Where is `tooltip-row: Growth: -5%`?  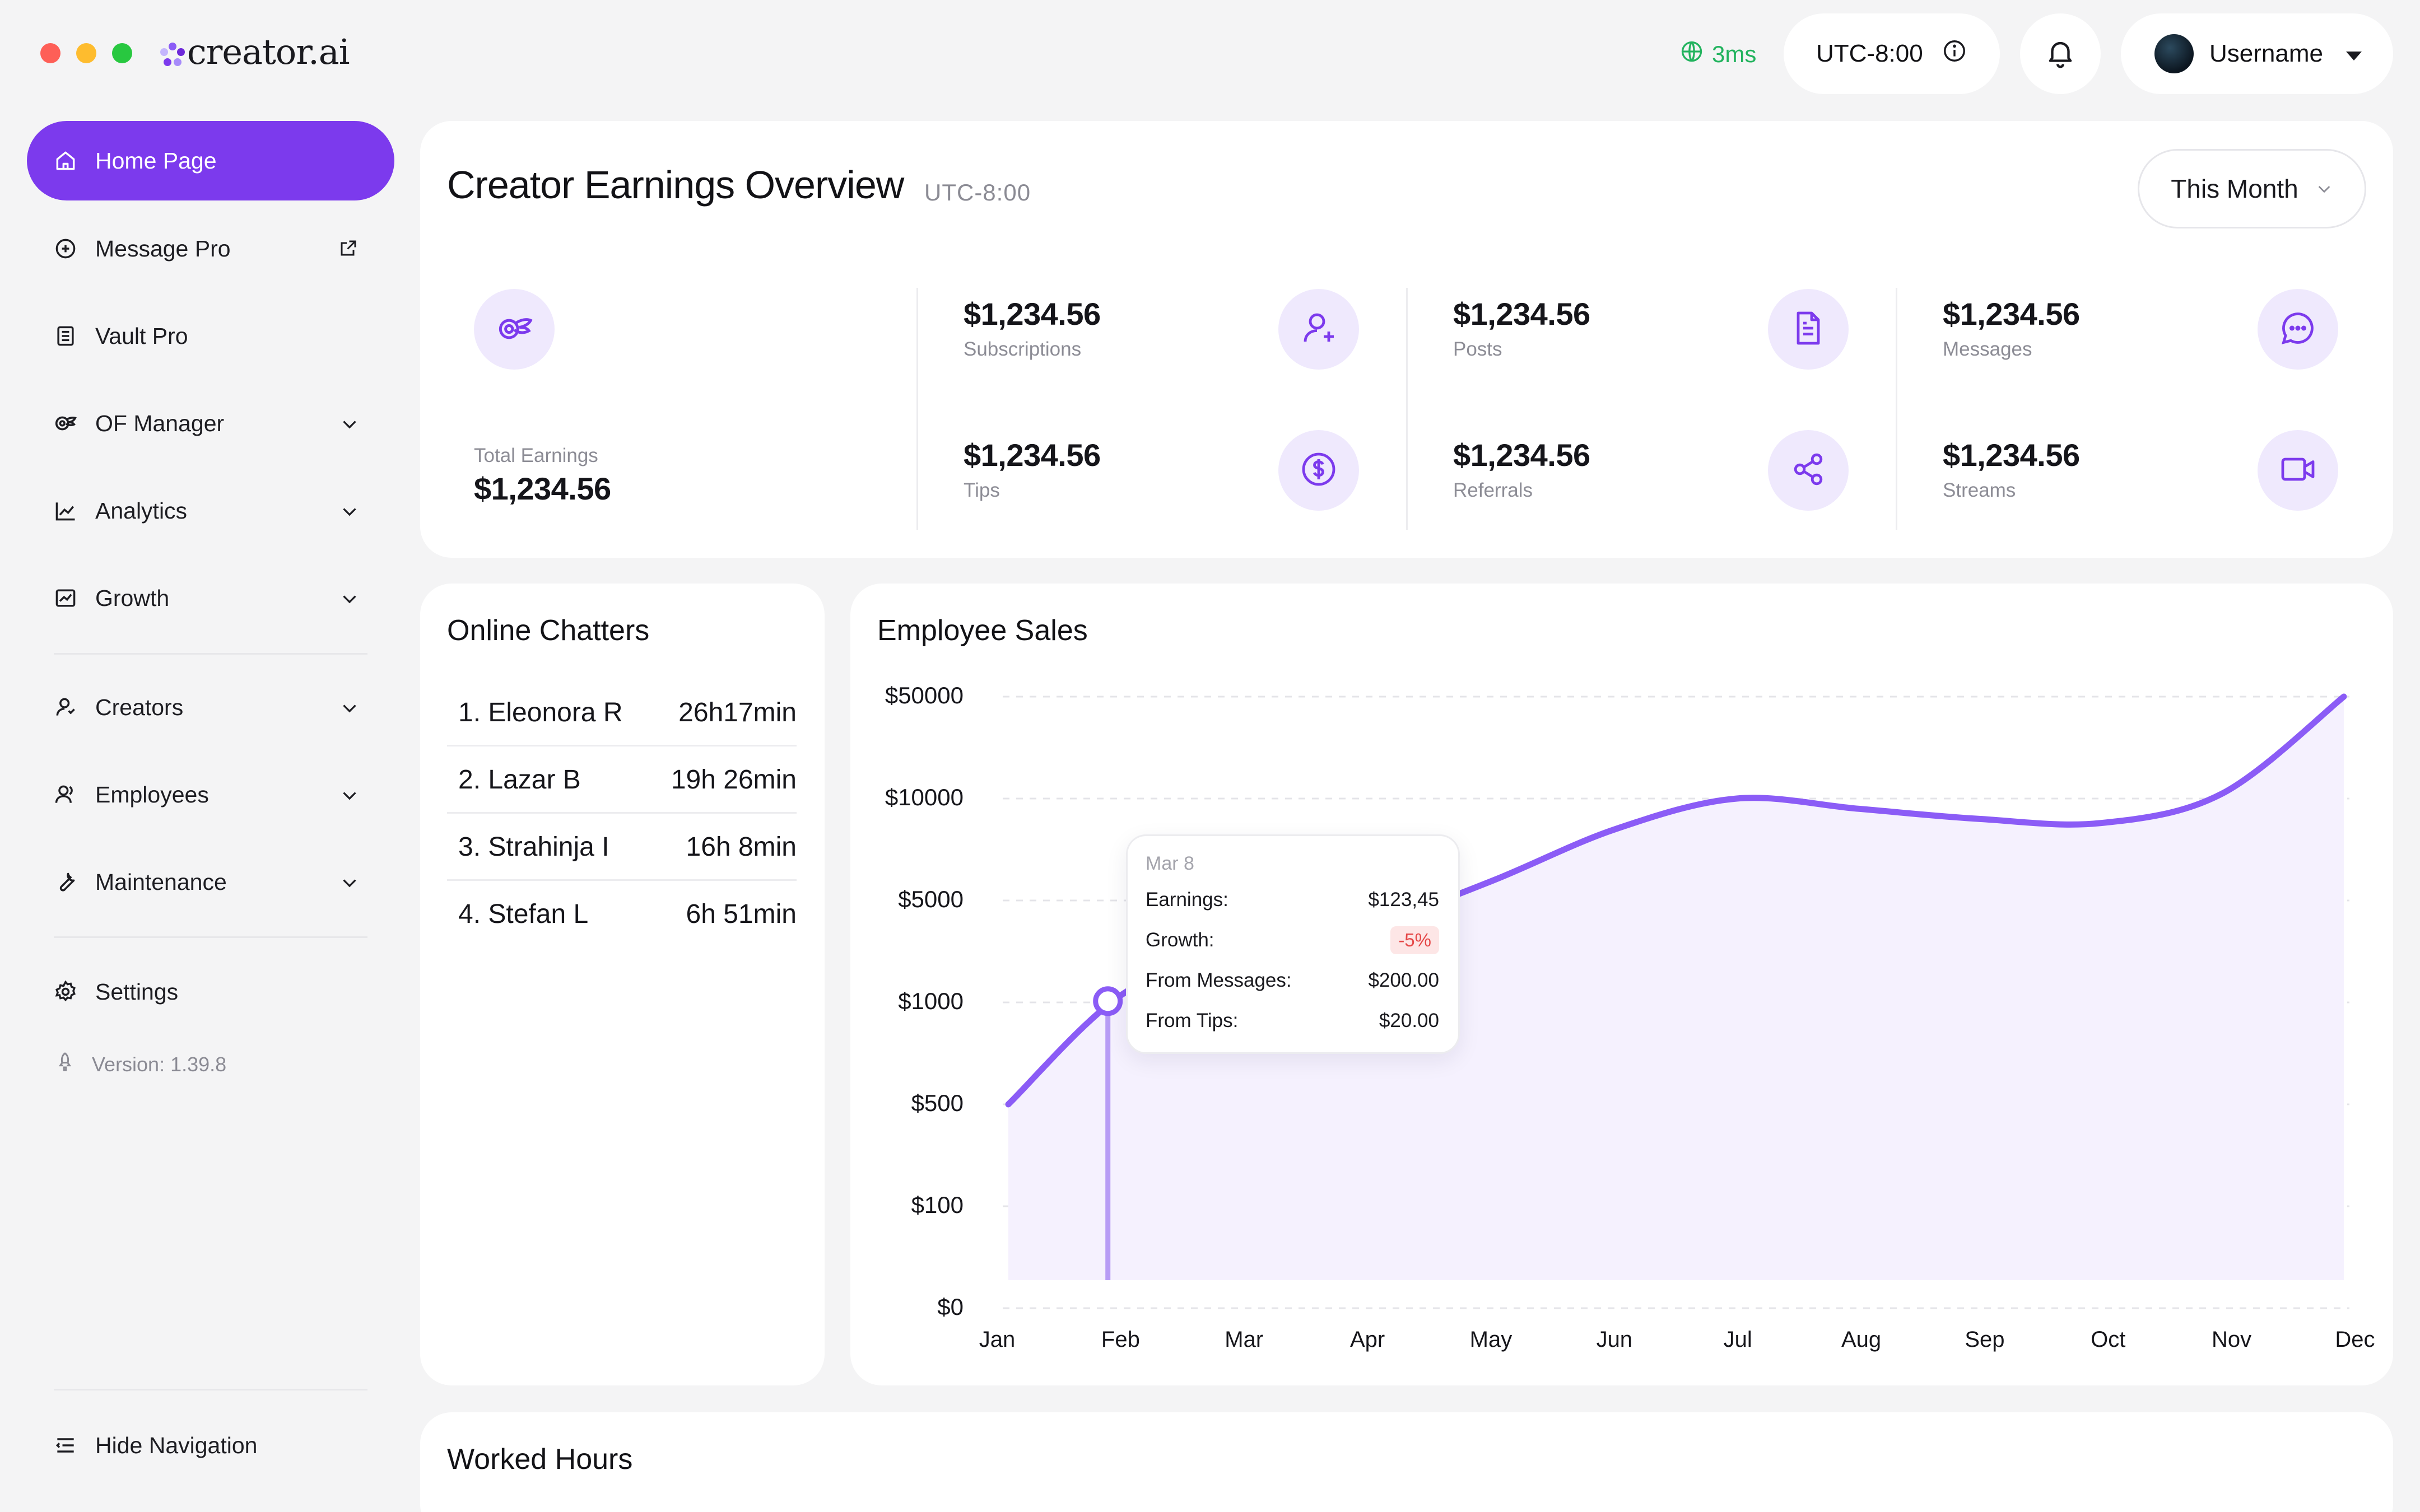
tooltip-row: Growth: -5% is located at coordinates (1293, 940).